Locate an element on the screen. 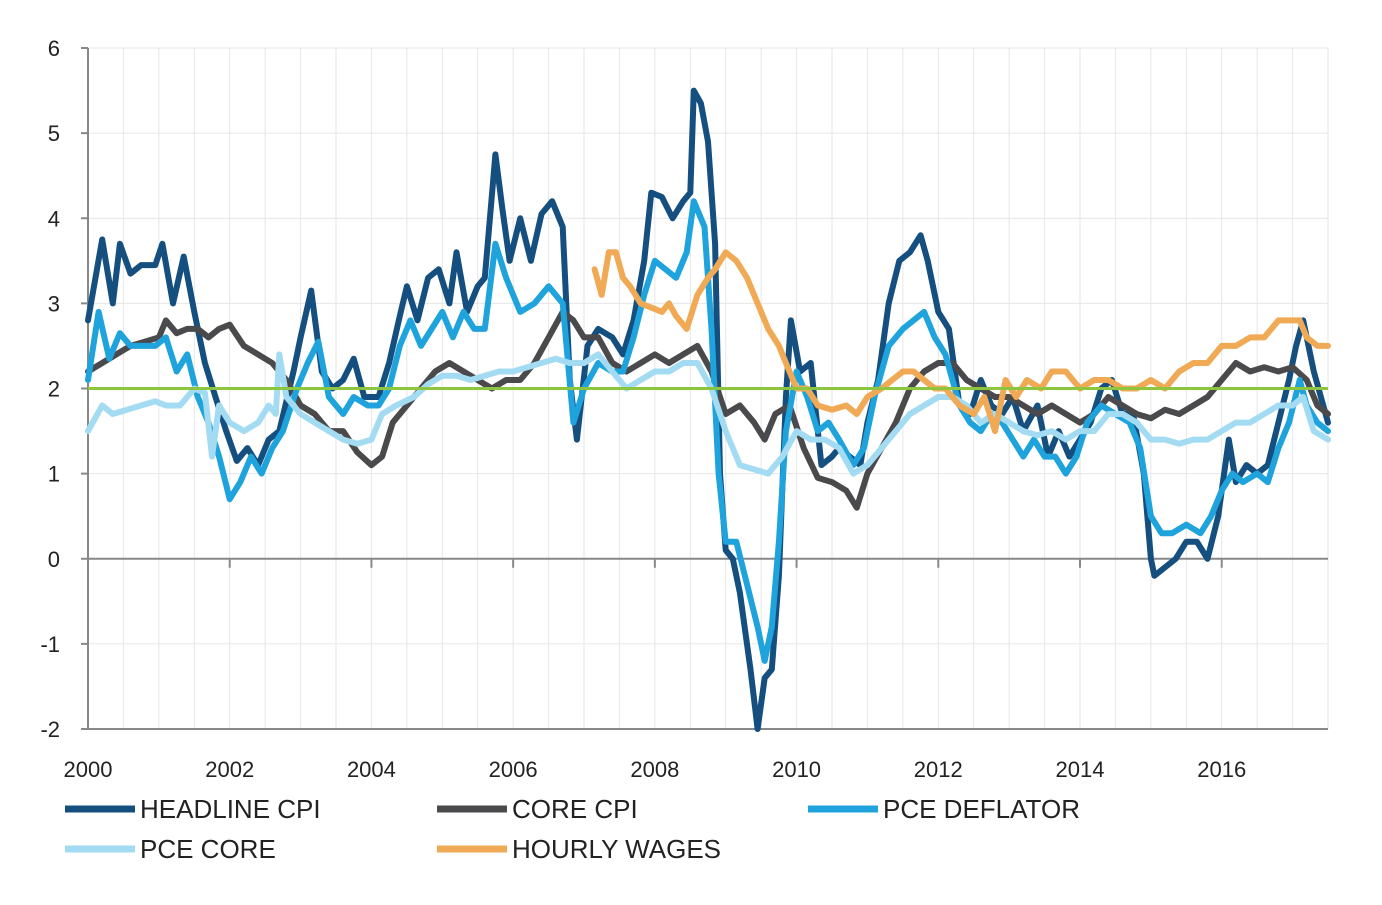  legend-label: PCE DEFLATOR is located at coordinates (981, 809).